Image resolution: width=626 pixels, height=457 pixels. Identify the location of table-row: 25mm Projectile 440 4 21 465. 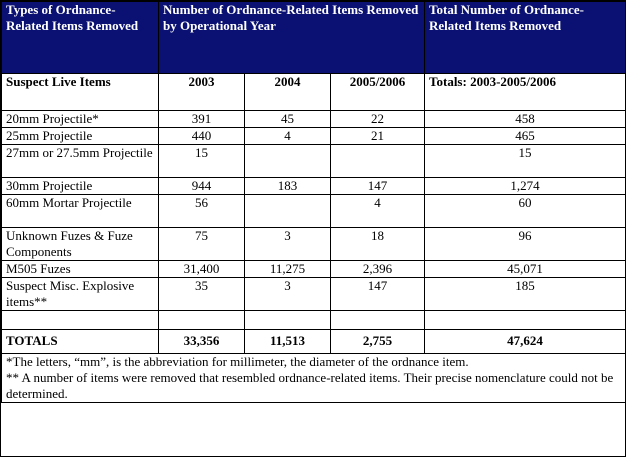
(313, 136).